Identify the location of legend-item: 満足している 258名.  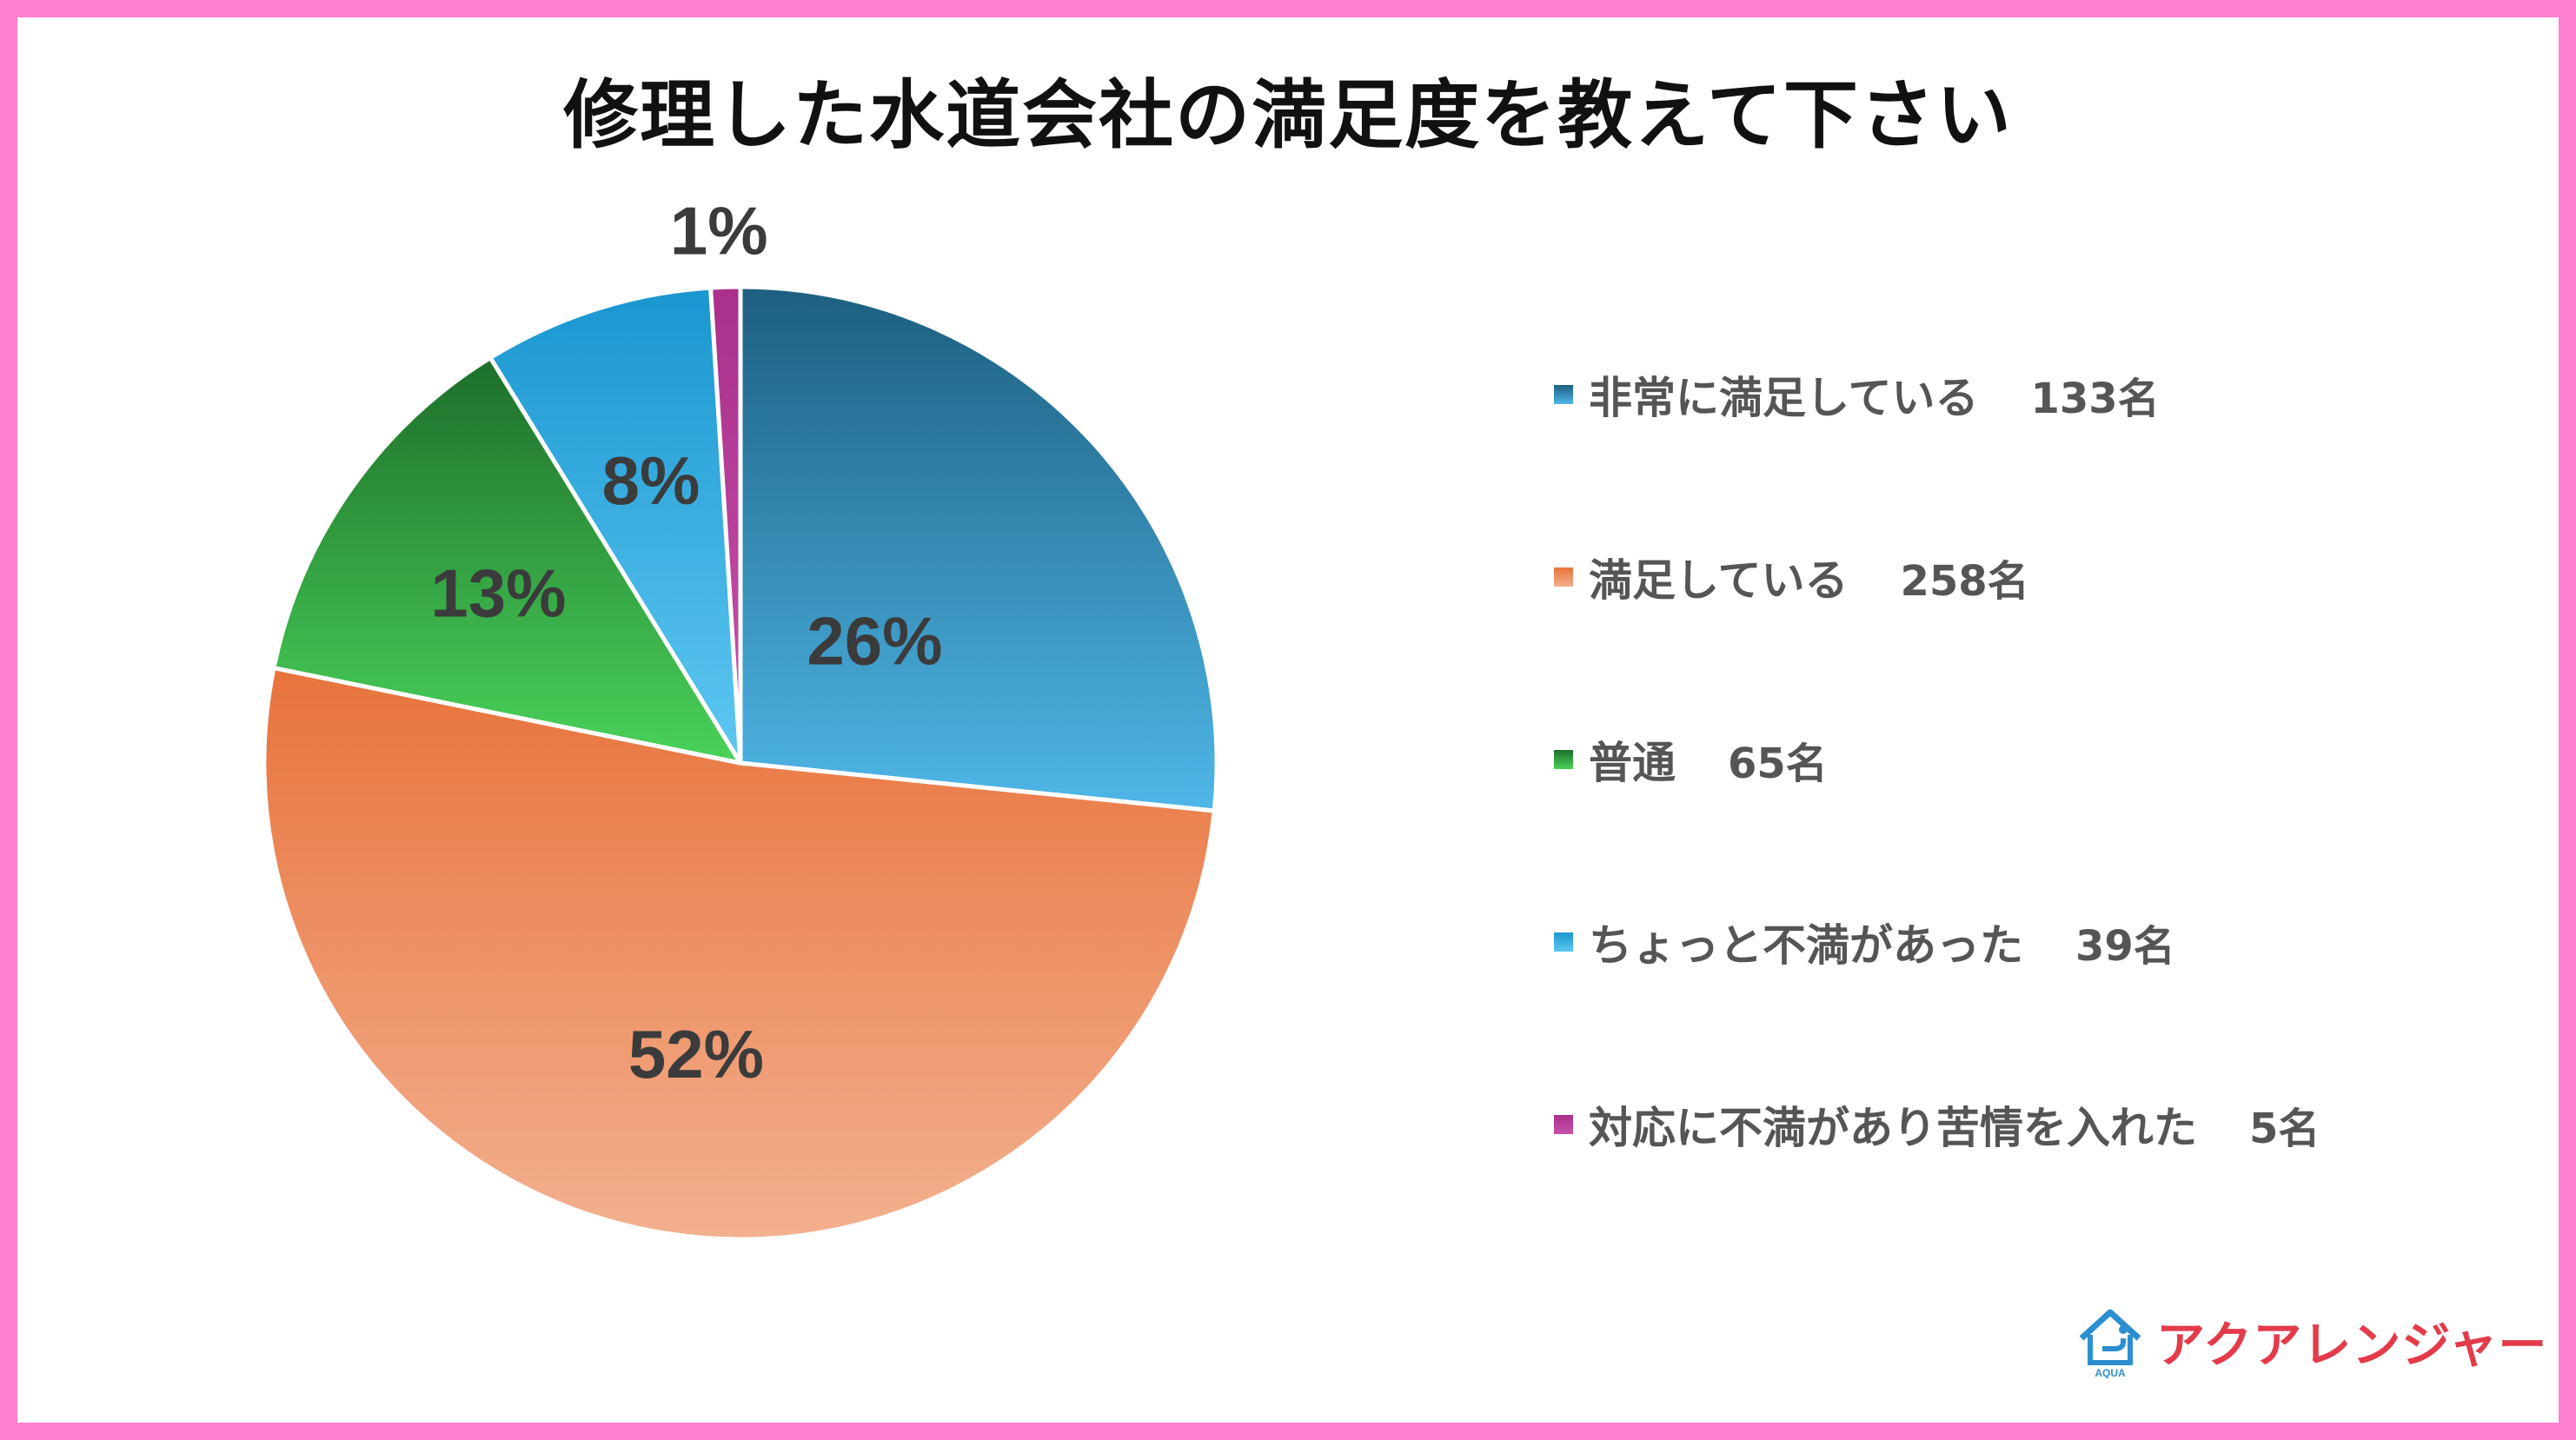
(1792, 577).